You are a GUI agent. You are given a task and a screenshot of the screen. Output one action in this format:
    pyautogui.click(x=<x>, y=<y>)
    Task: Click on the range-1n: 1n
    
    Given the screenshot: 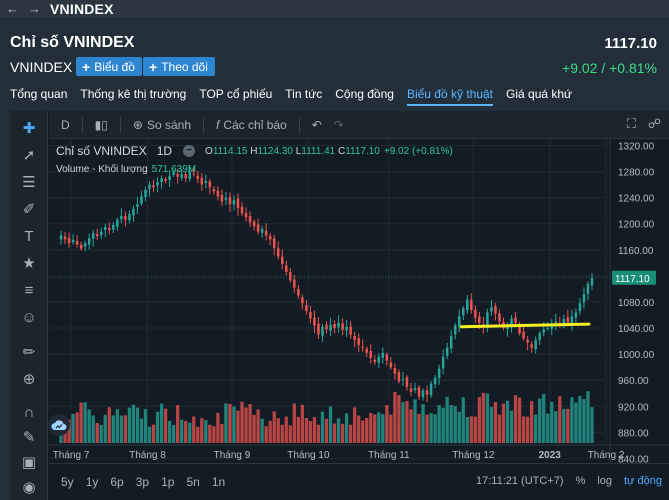 What is the action you would take?
    pyautogui.click(x=218, y=482)
    